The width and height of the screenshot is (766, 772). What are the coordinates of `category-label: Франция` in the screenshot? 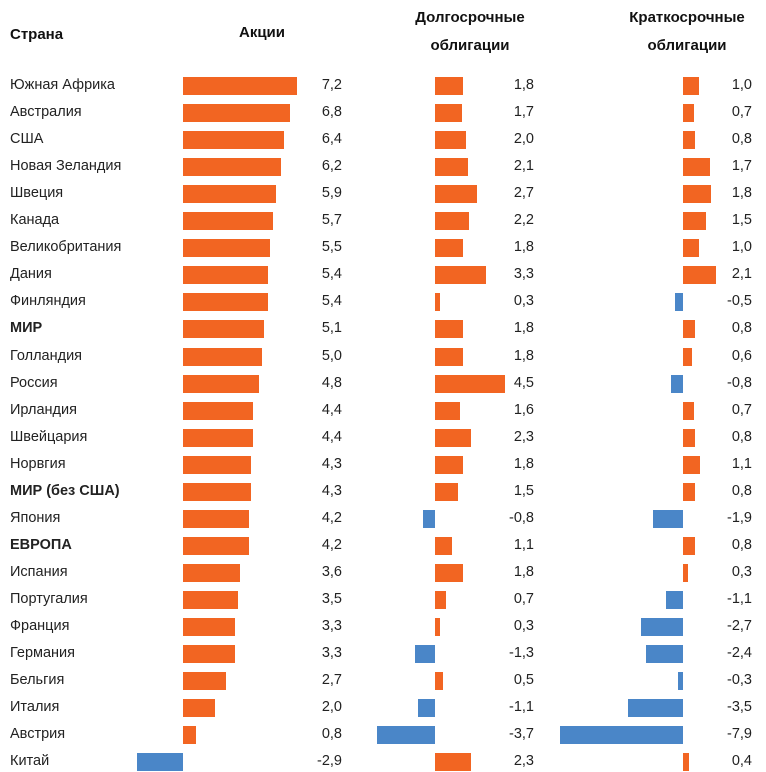 It's located at (40, 626).